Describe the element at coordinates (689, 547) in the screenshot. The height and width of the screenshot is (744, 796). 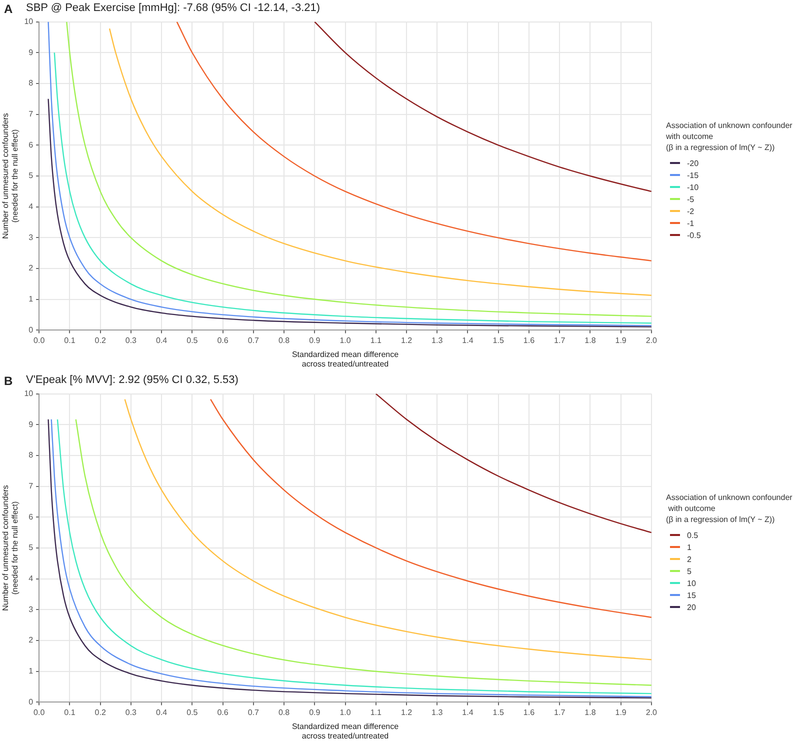
I see `legend-label: 1` at that location.